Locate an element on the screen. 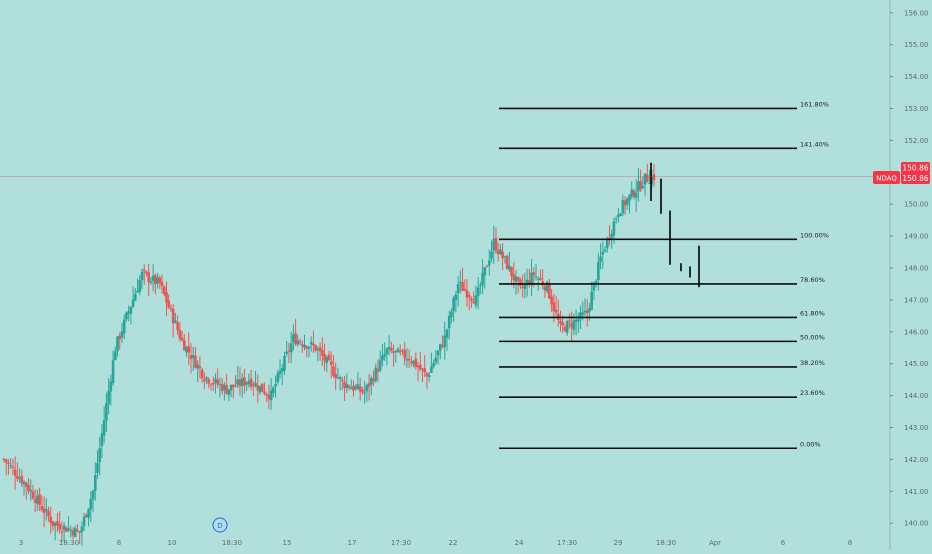 This screenshot has width=932, height=554. last-price-axis-badge-label: 150.86 is located at coordinates (915, 178).